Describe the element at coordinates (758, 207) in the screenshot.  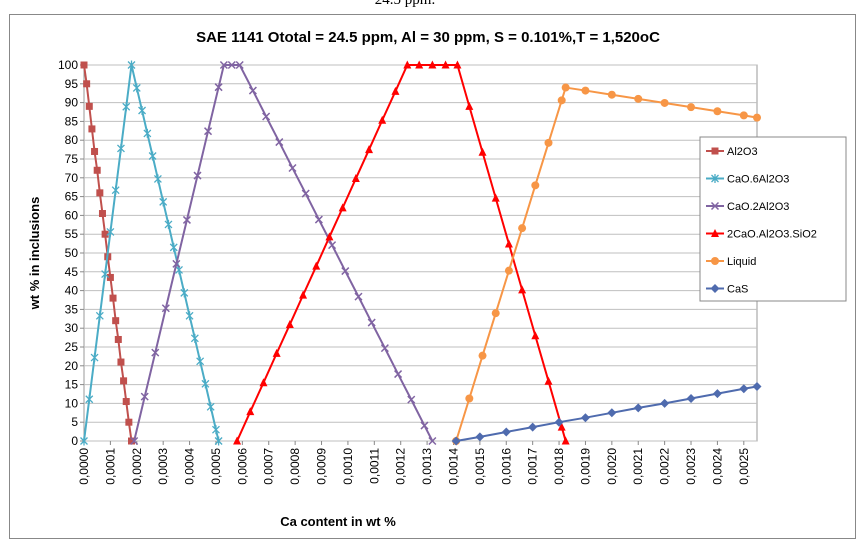
I see `legend-label: CaO.2Al2O3` at that location.